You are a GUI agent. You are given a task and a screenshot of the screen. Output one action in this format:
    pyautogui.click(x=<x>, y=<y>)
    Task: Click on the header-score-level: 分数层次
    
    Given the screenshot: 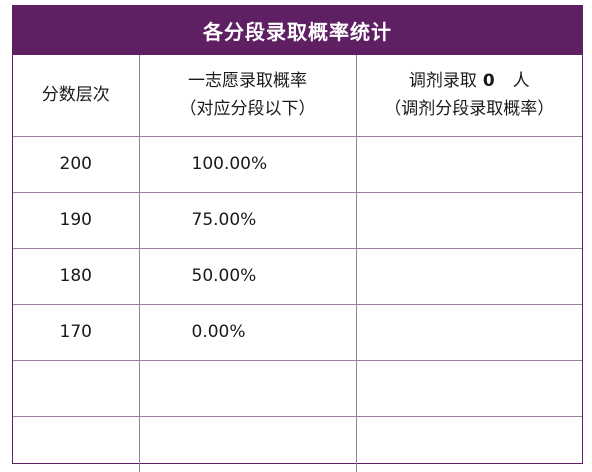 What is the action you would take?
    pyautogui.click(x=76, y=96)
    